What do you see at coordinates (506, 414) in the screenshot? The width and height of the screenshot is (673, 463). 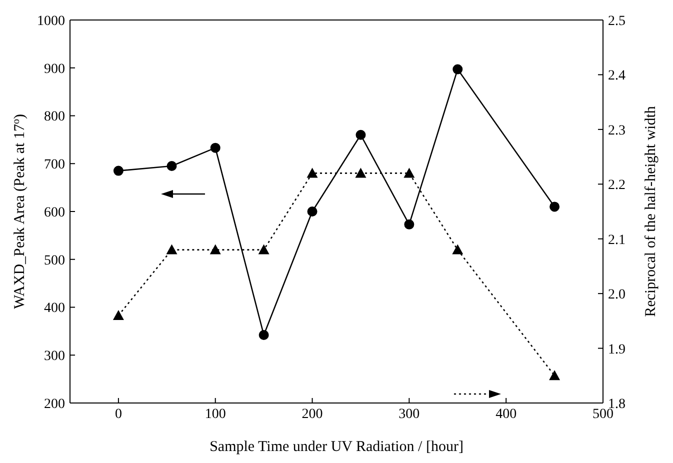 I see `x-tick-label: 400` at bounding box center [506, 414].